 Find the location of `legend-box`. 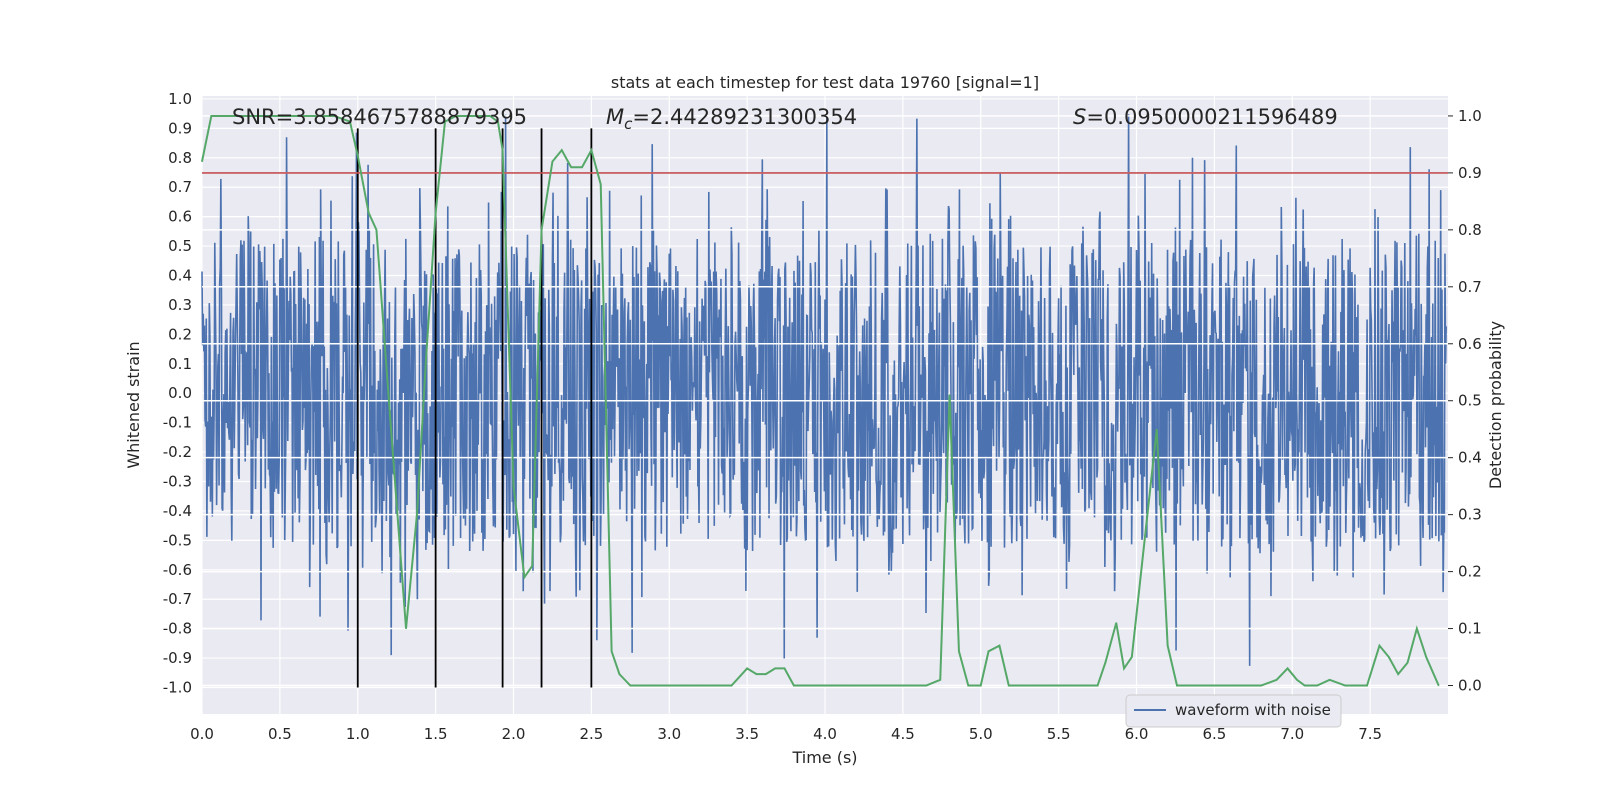

legend-box is located at coordinates (1233, 711).